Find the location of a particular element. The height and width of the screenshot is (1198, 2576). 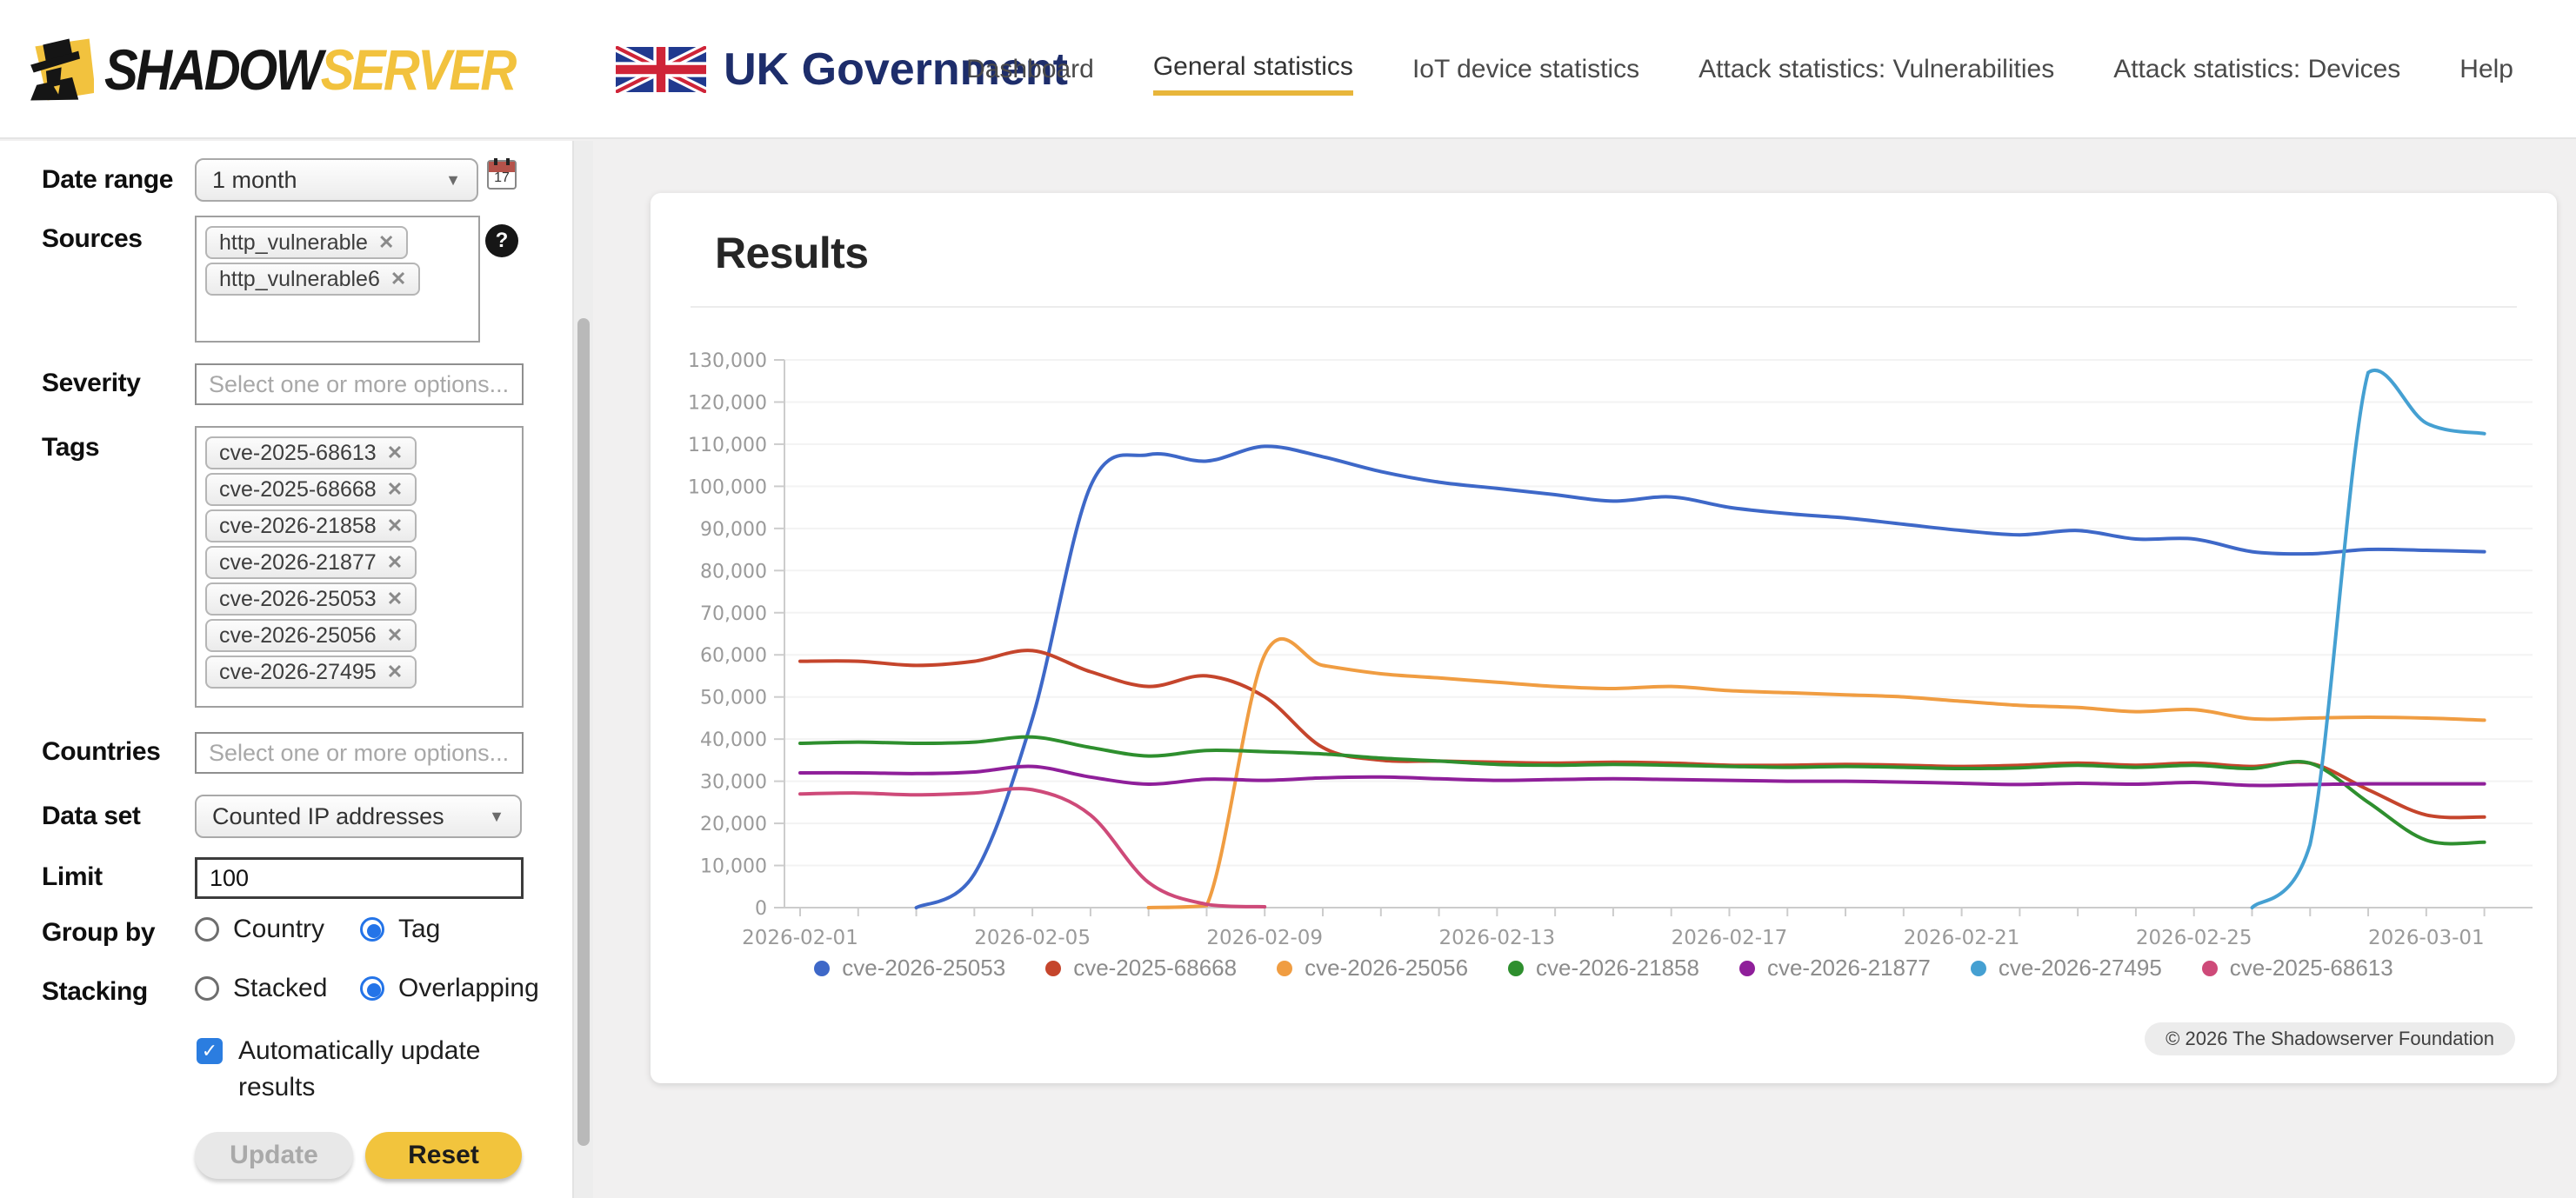

chip-label: cve-2026-21877 is located at coordinates (298, 562).